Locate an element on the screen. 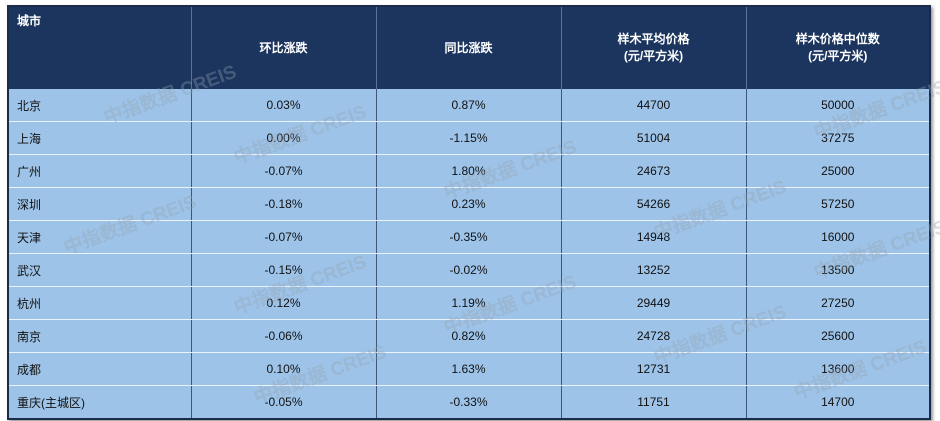 The image size is (940, 421). table-cell: 11751 is located at coordinates (654, 402).